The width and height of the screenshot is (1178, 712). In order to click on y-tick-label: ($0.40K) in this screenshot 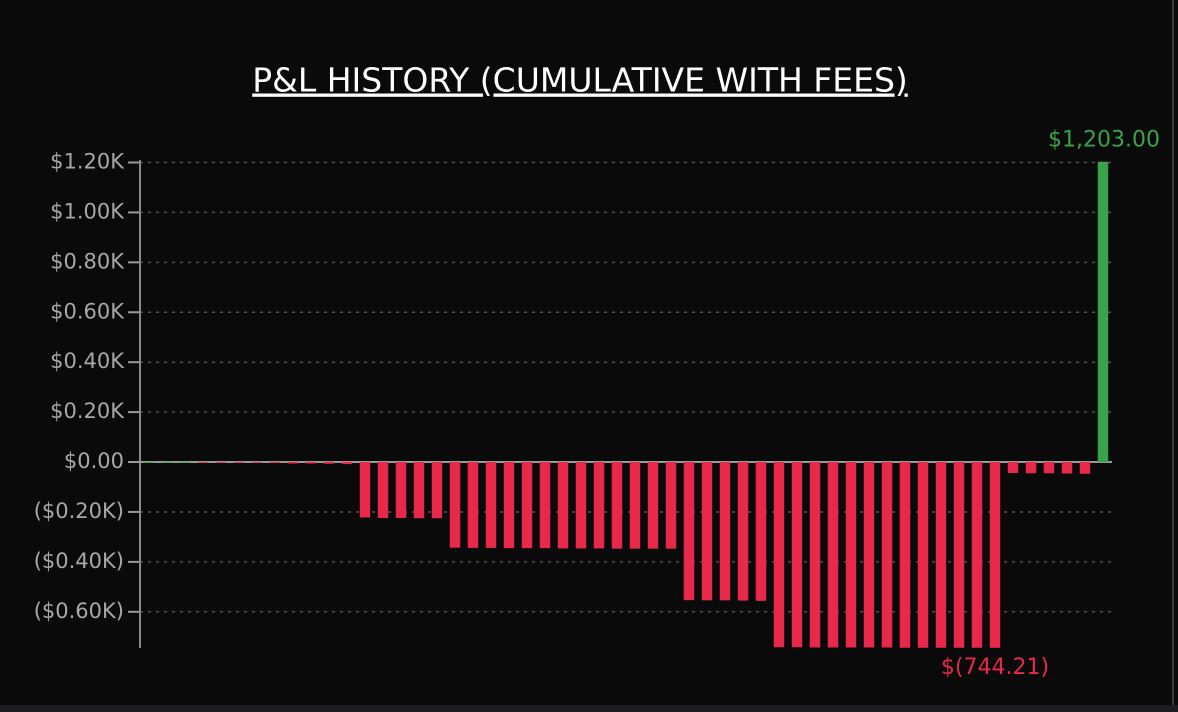, I will do `click(79, 561)`.